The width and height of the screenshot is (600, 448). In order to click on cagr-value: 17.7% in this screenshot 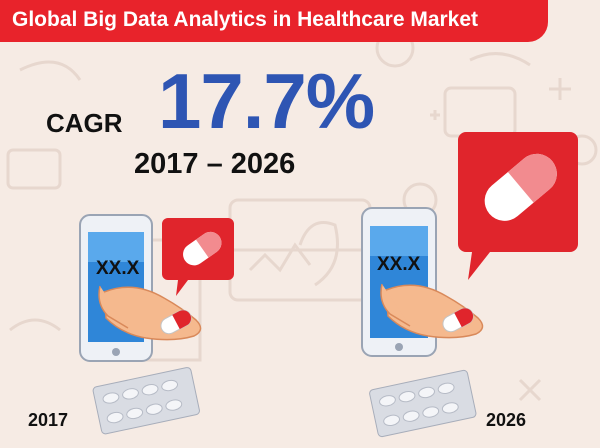, I will do `click(266, 101)`.